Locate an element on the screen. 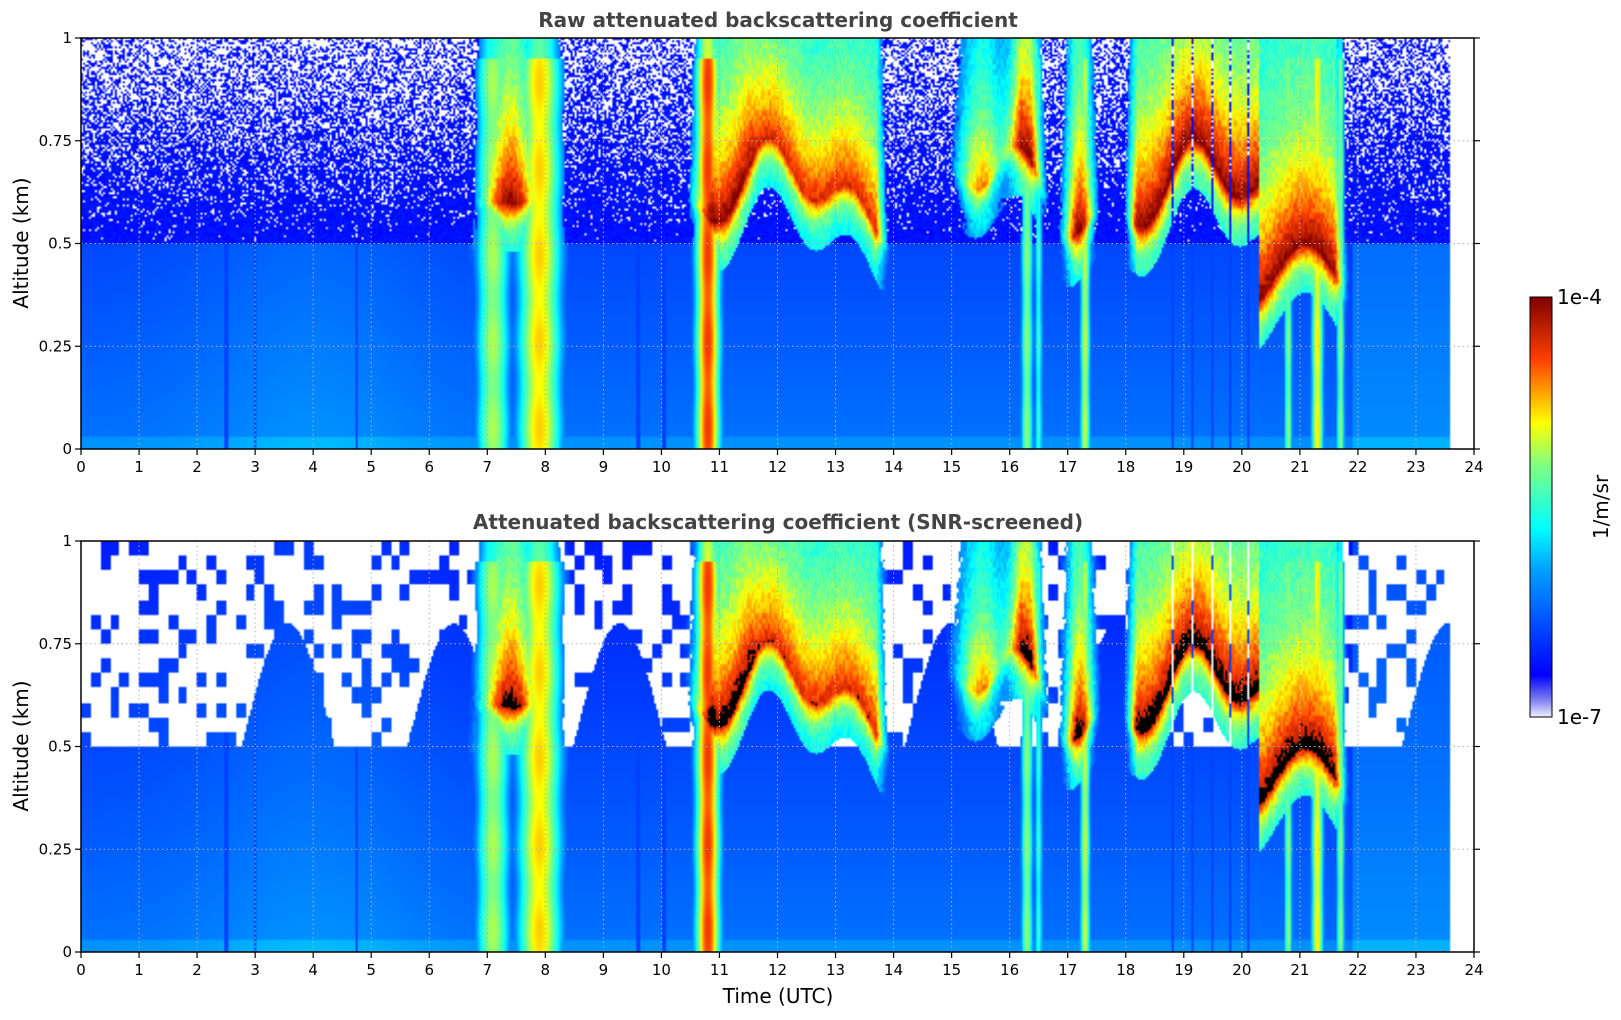 This screenshot has width=1621, height=1020. colorbar-gradient is located at coordinates (1541, 507).